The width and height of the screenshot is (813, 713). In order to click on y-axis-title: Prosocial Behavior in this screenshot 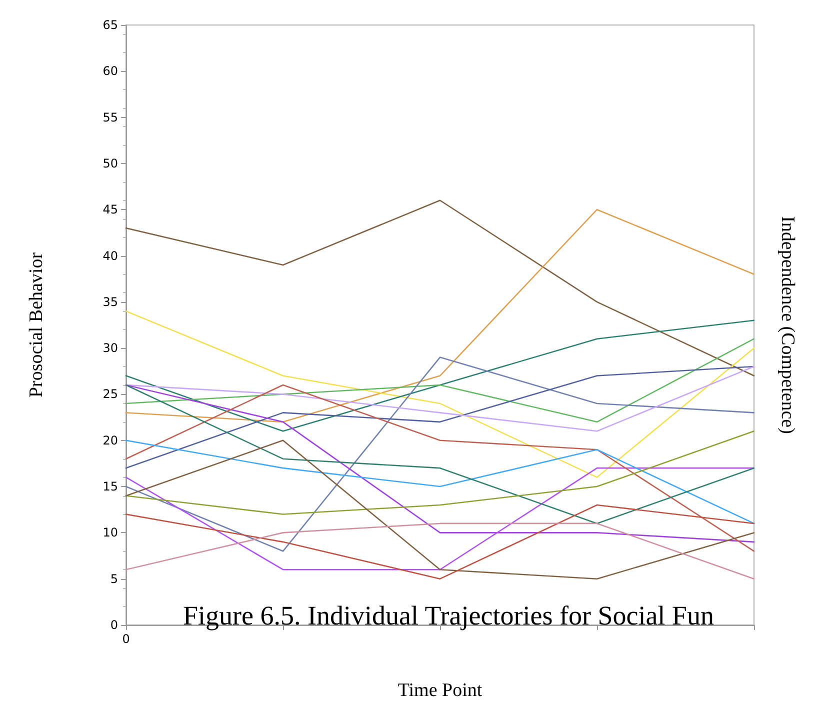, I will do `click(36, 325)`.